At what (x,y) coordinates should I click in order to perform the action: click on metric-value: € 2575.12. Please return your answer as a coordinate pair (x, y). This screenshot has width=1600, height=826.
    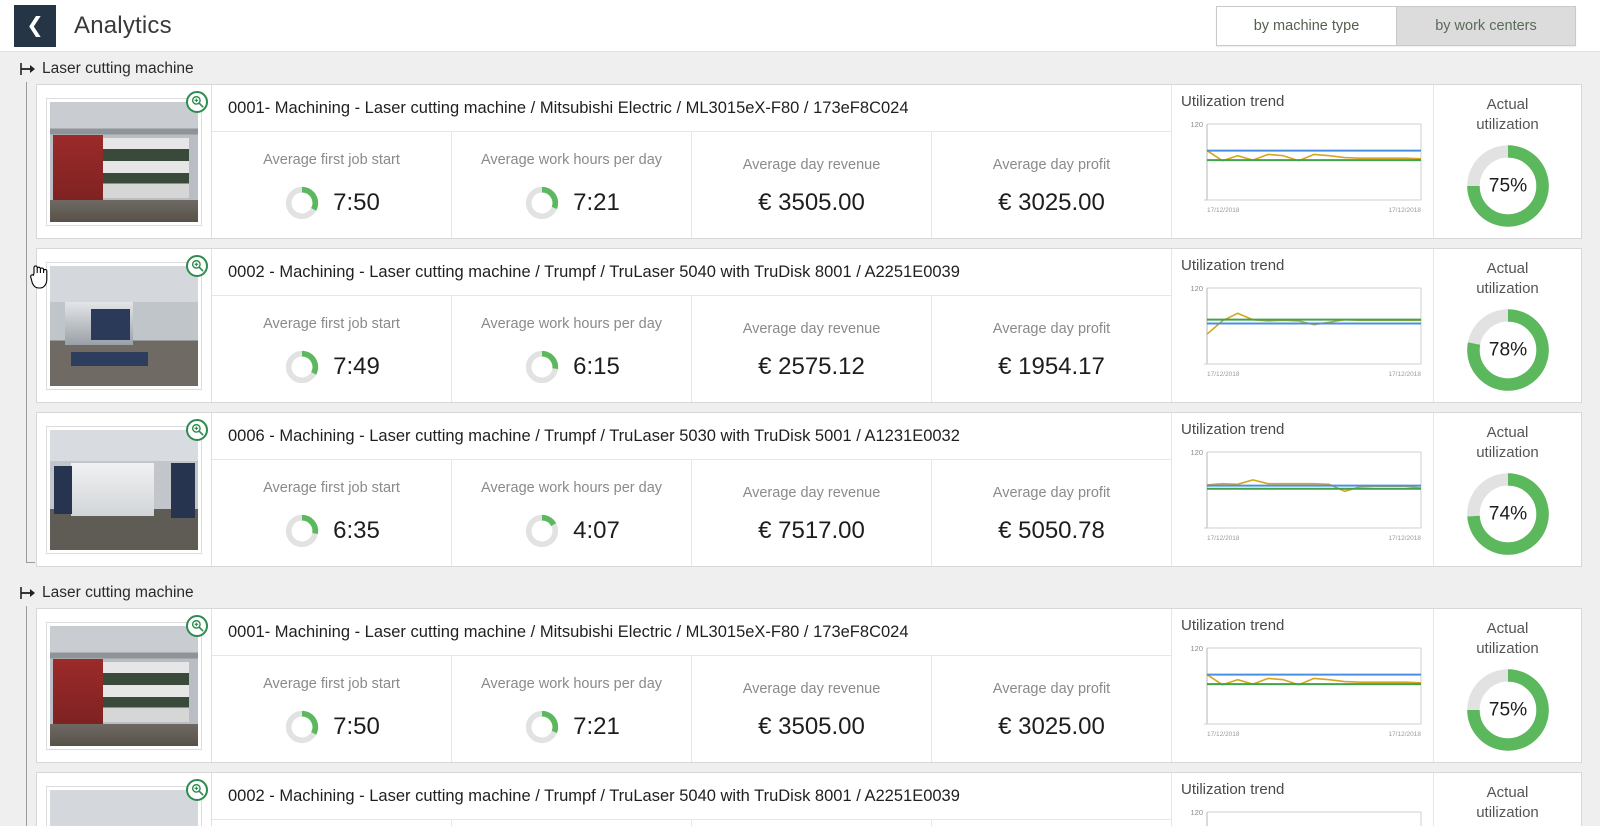
    Looking at the image, I should click on (811, 366).